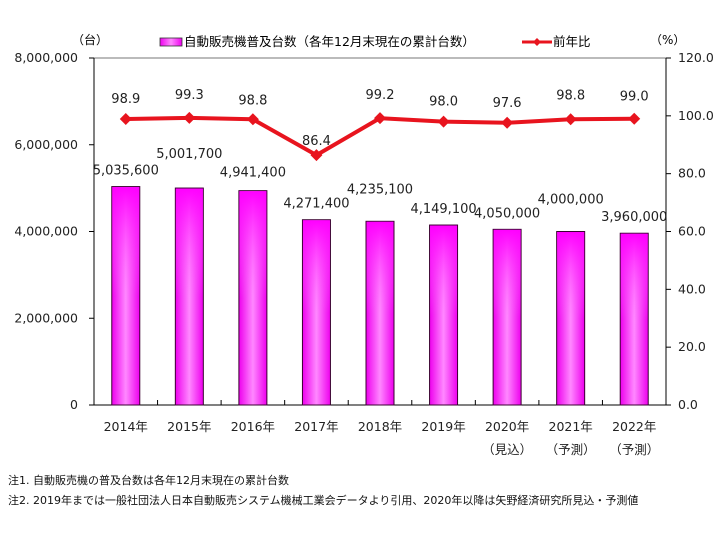 The image size is (723, 538). I want to click on right-axis-unit: （%）, so click(667, 40).